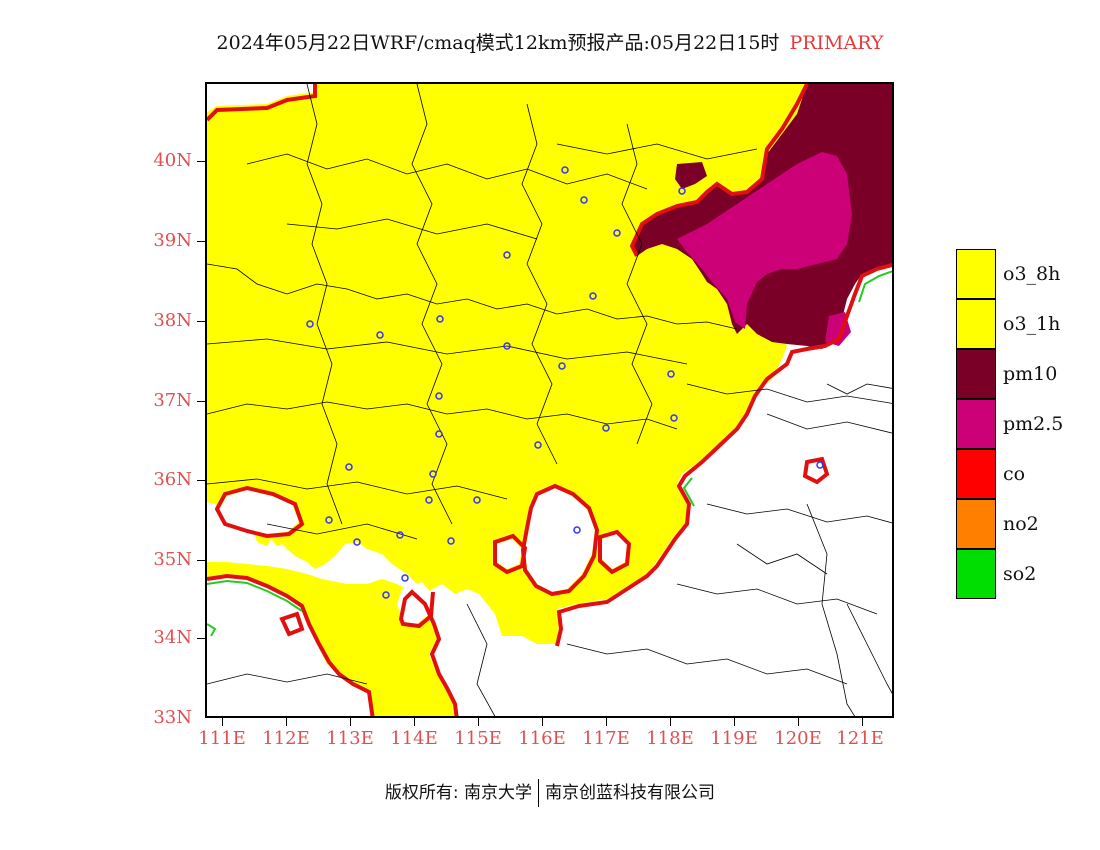 This screenshot has width=1100, height=850. I want to click on legend-label: pm2.5, so click(1033, 424).